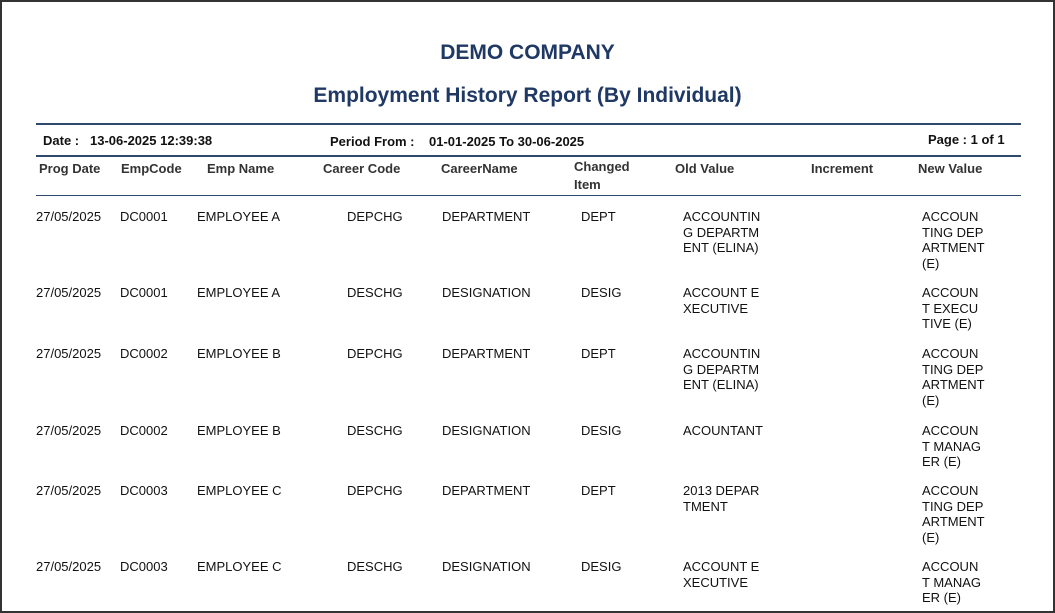  I want to click on date-label: Date :, so click(61, 140).